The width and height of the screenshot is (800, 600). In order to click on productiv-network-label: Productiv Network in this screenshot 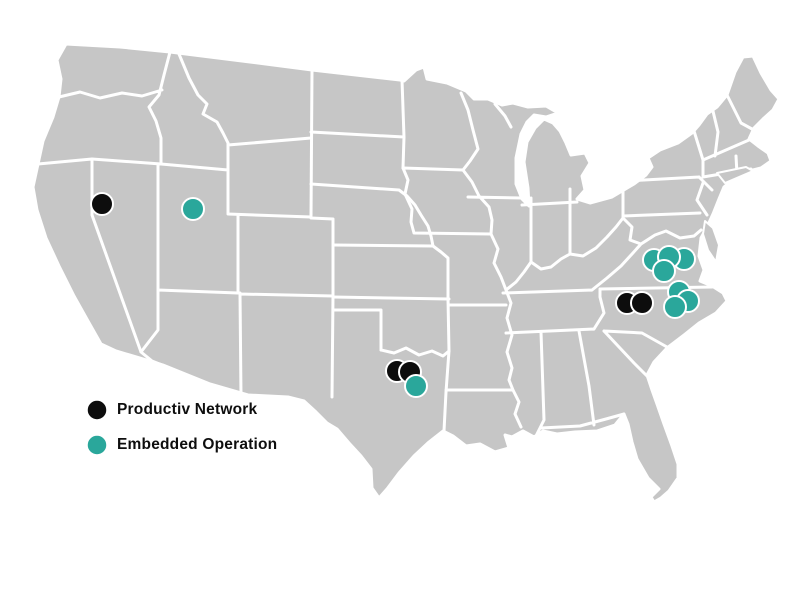, I will do `click(187, 409)`.